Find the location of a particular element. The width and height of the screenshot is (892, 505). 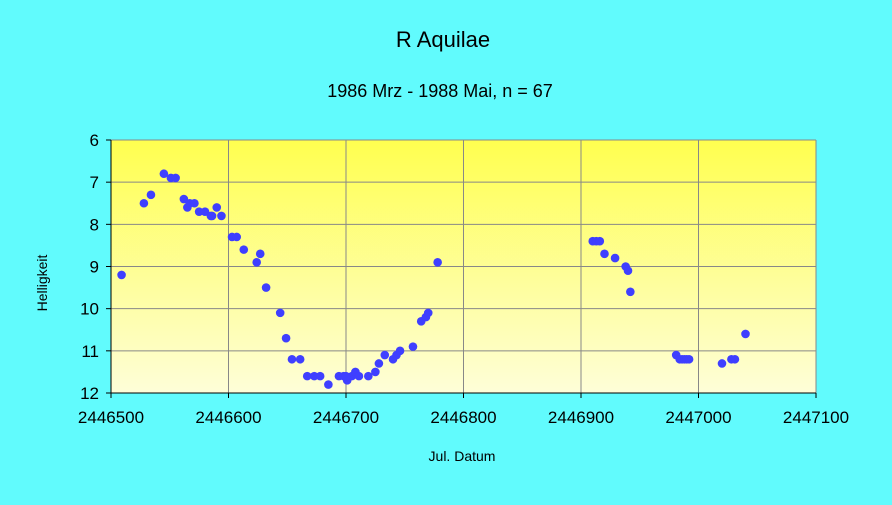

y-tick-label: 7 is located at coordinates (94, 182).